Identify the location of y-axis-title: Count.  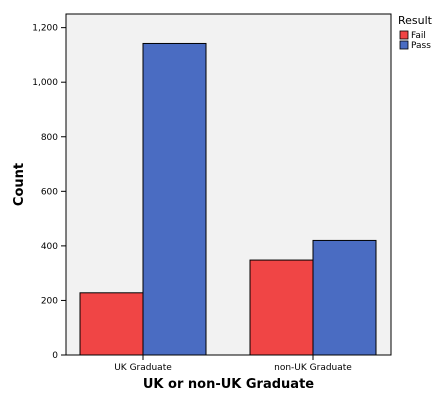
(19, 184).